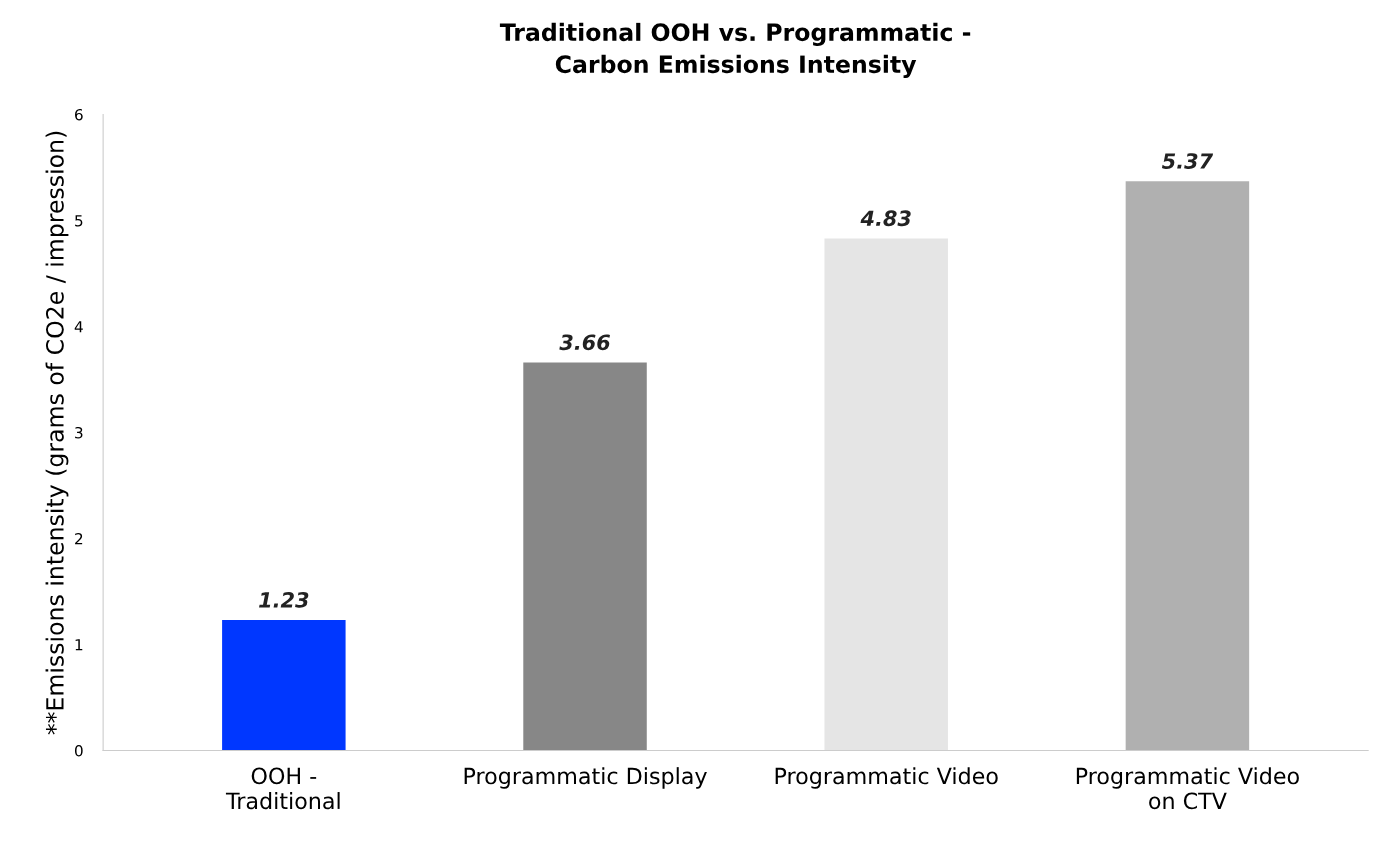 Image resolution: width=1375 pixels, height=848 pixels. I want to click on y-tick-label: 6, so click(79, 114).